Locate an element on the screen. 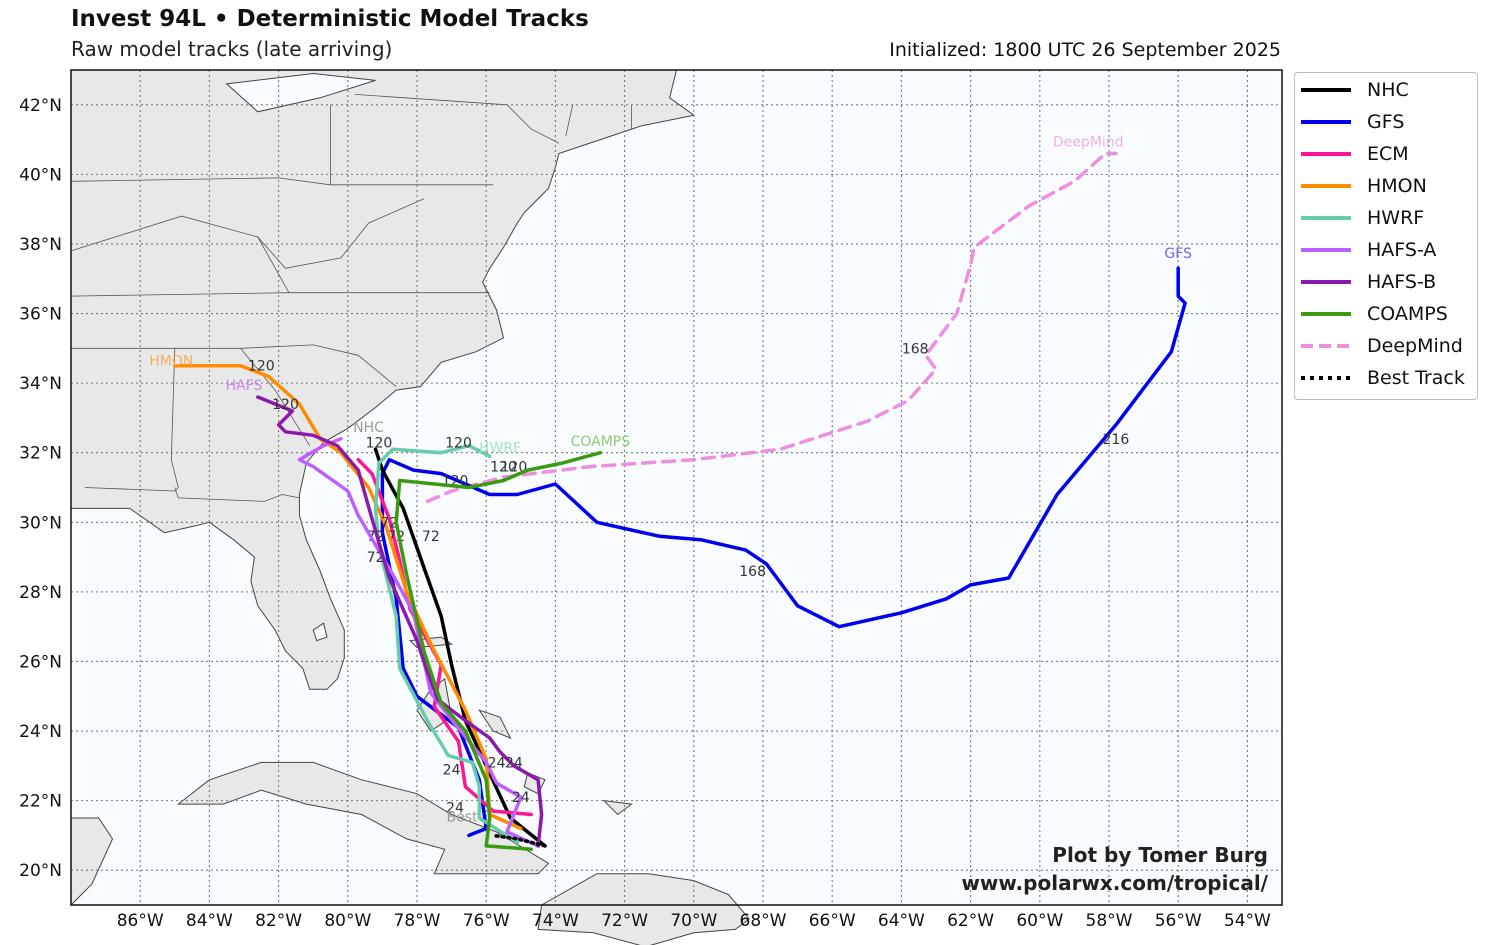 This screenshot has height=945, width=1492. lat-tick-label: 32°N is located at coordinates (40, 454).